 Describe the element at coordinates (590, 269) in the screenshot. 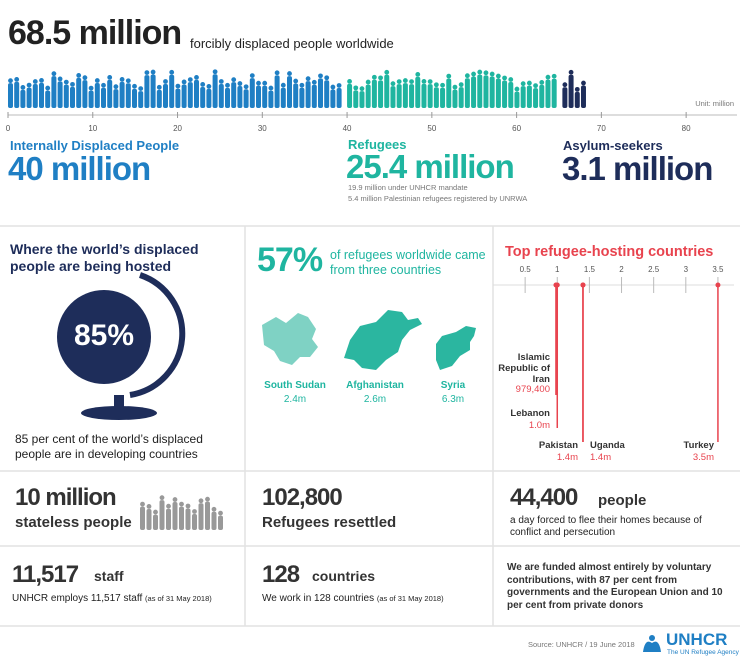

I see `tick-label: 1.5` at that location.